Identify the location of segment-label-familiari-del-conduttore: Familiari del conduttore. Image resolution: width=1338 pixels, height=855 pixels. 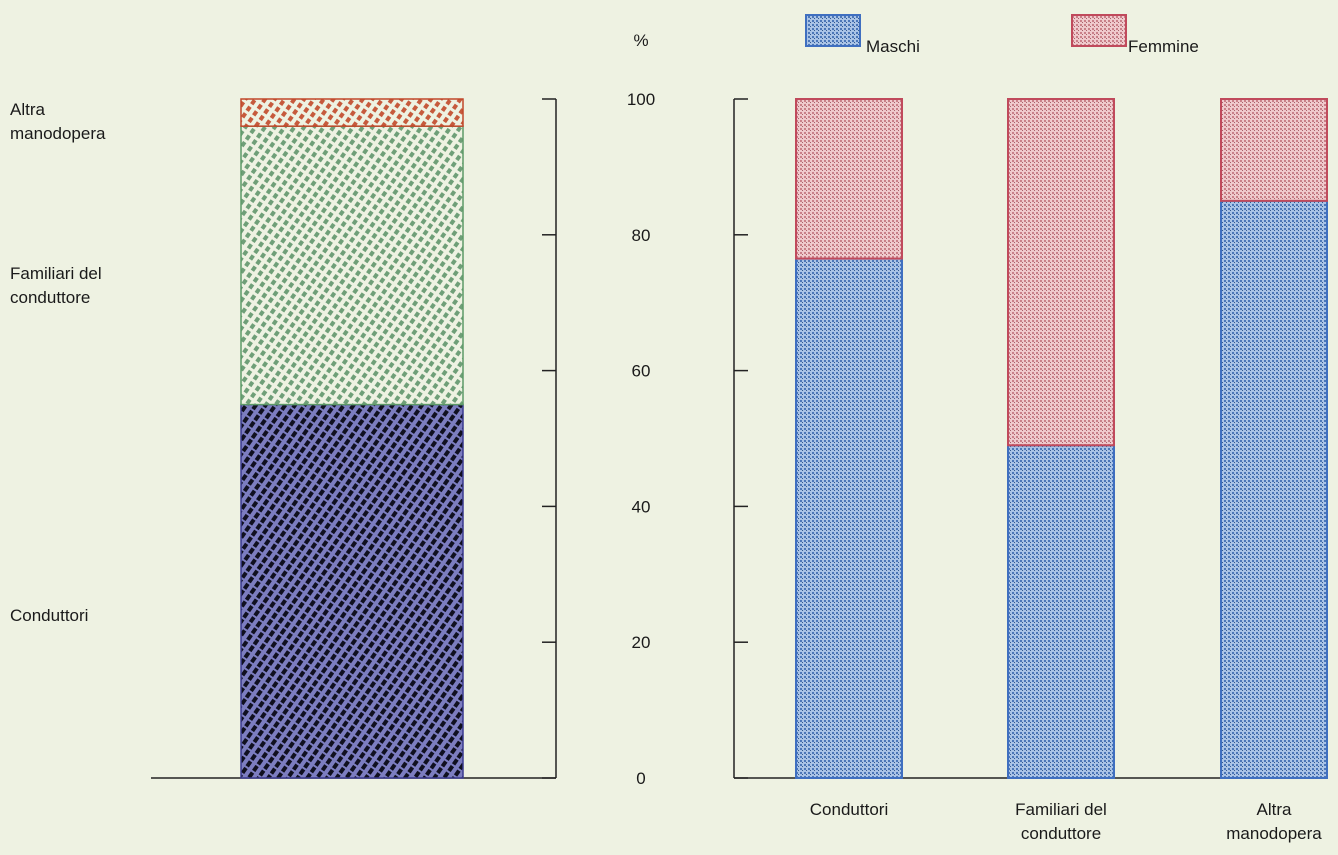
(56, 285).